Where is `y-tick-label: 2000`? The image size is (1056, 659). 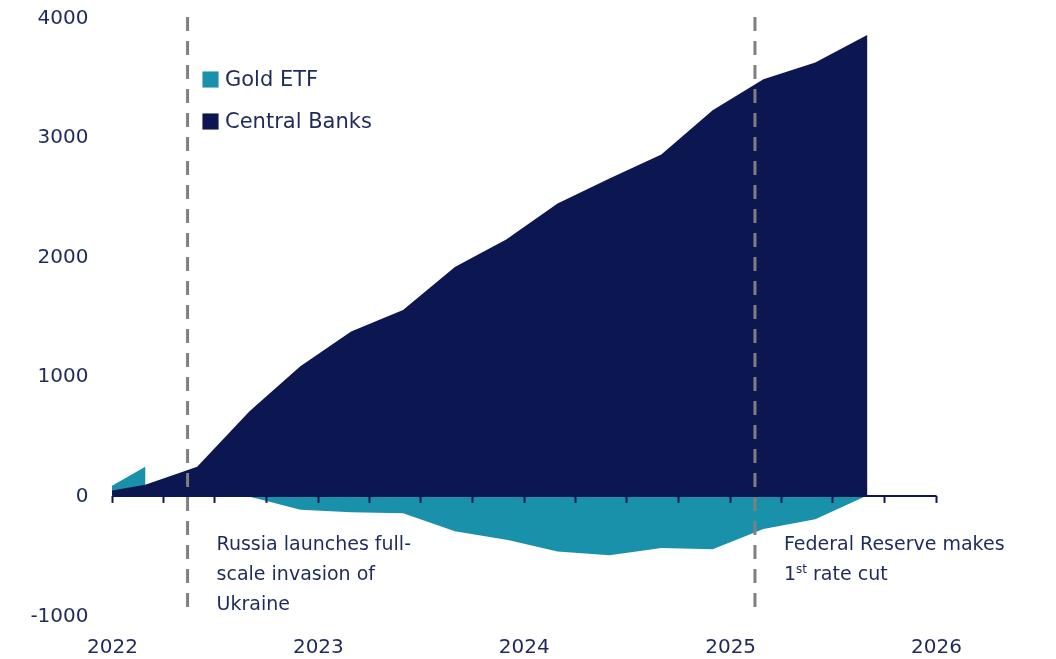
y-tick-label: 2000 is located at coordinates (63, 255).